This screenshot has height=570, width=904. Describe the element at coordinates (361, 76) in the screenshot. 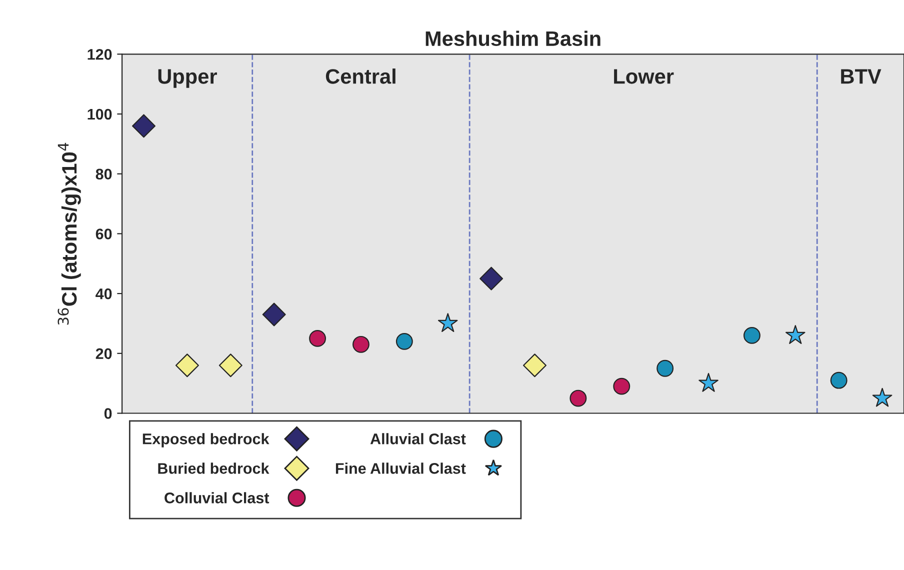

I see `annotation: Central` at that location.